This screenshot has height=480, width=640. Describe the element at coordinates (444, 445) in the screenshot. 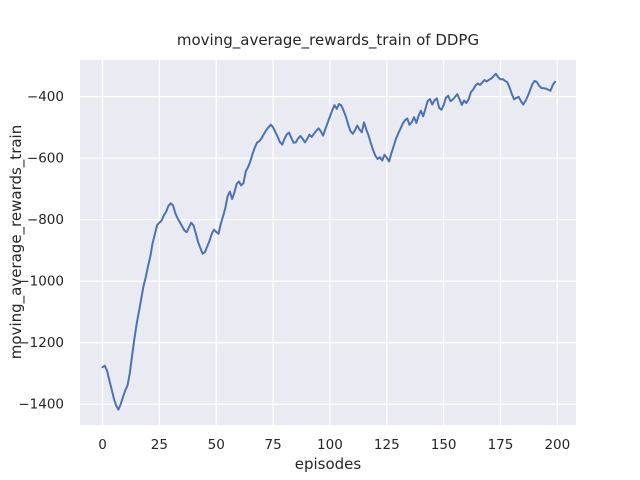

I see `x-tick-label: 150` at that location.